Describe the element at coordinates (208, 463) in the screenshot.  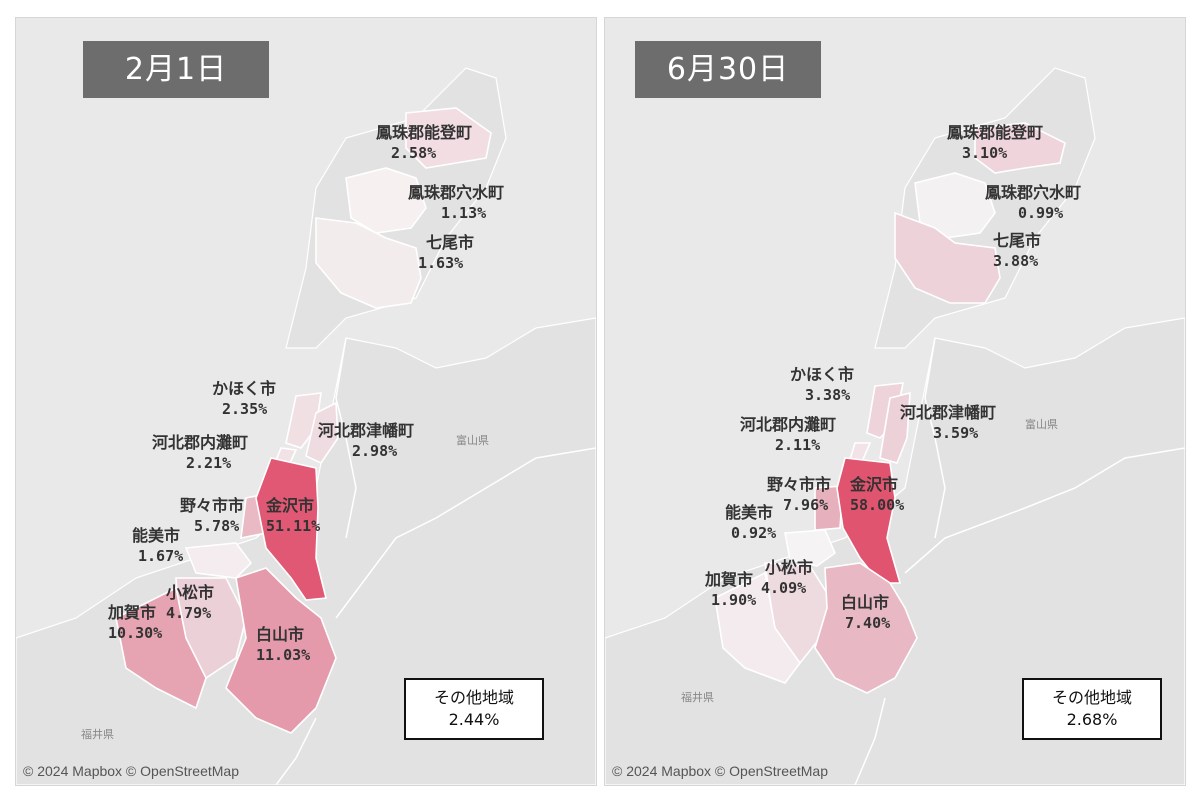
I see `region-pct-uchinada: 2.21%` at that location.